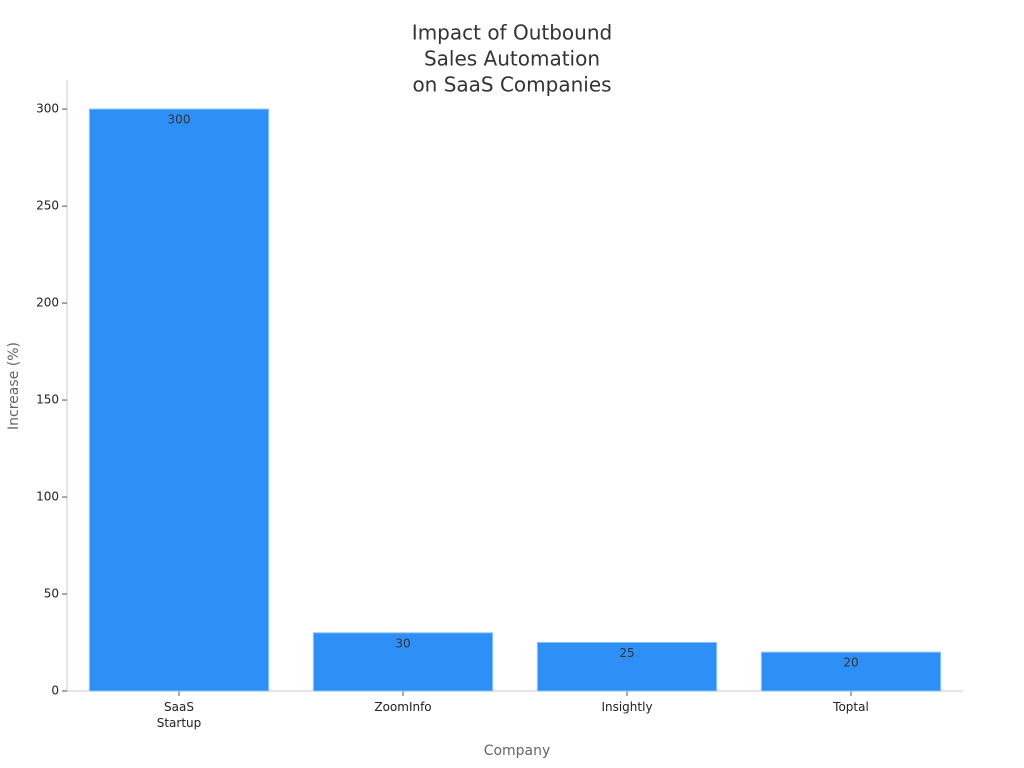 This screenshot has width=1024, height=768. I want to click on y-tick-label: 100, so click(47, 497).